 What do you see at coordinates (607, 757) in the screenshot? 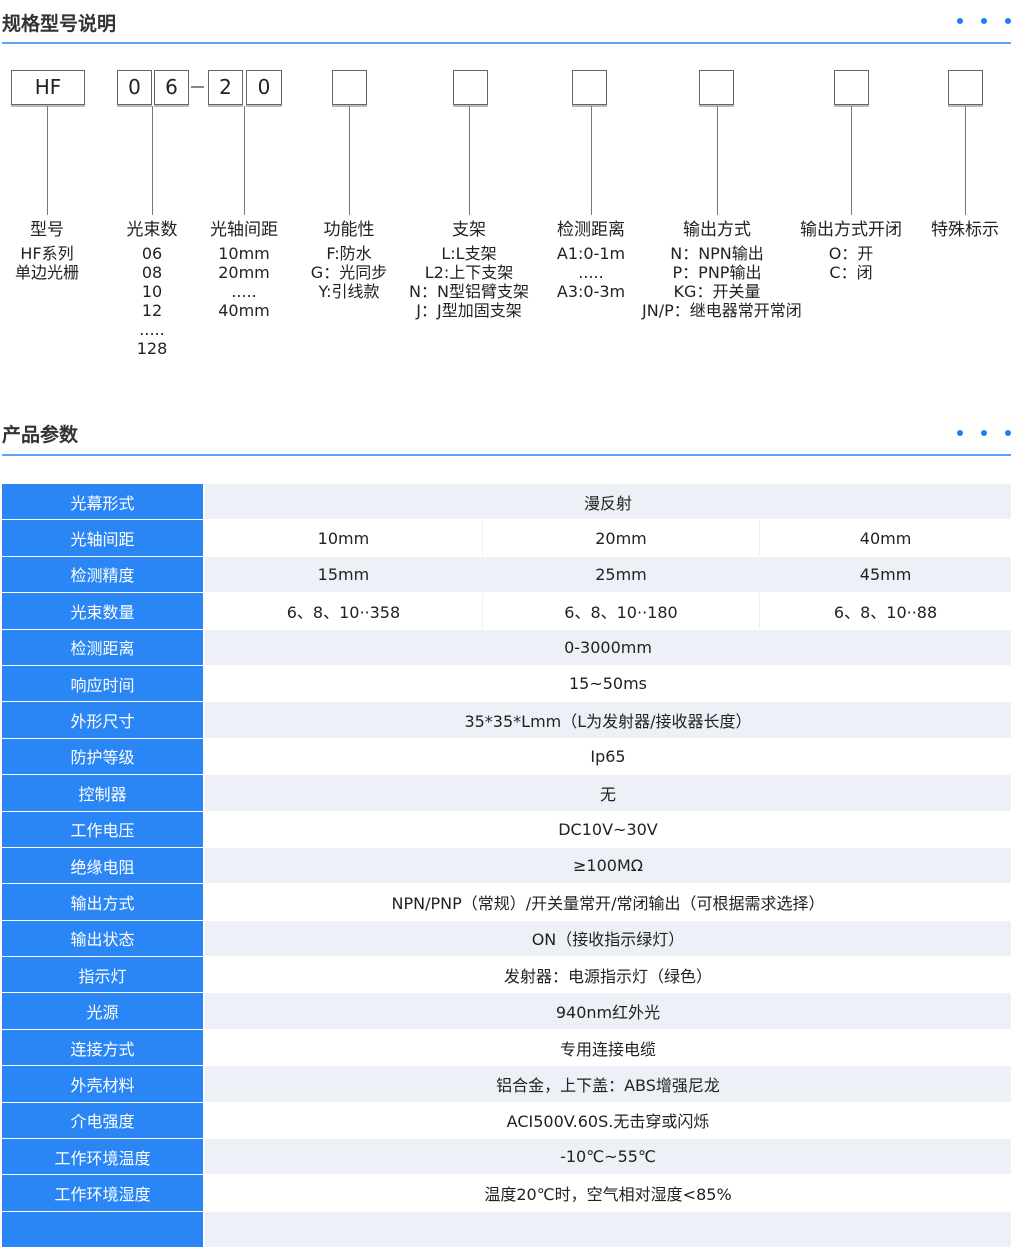
I see `param-value: Ip65` at bounding box center [607, 757].